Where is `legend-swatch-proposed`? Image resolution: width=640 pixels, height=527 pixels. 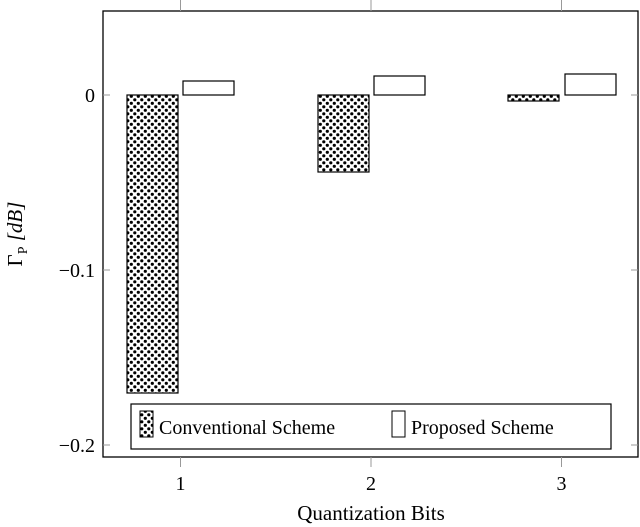
legend-swatch-proposed is located at coordinates (398, 424).